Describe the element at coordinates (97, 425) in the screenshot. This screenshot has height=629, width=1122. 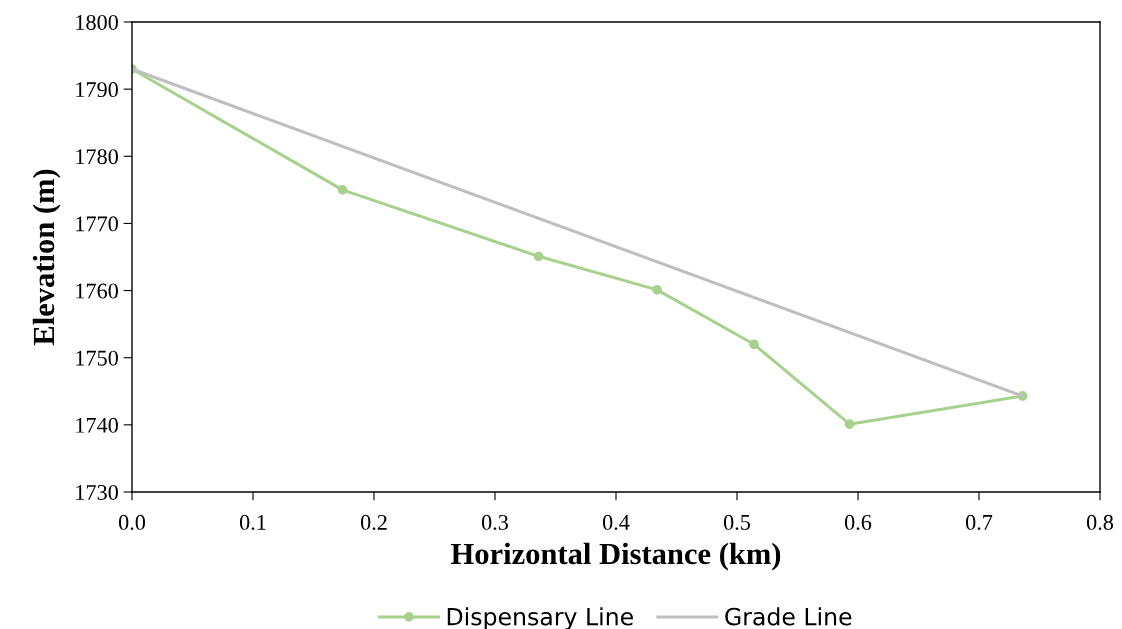
I see `y-tick-label: 1740` at that location.